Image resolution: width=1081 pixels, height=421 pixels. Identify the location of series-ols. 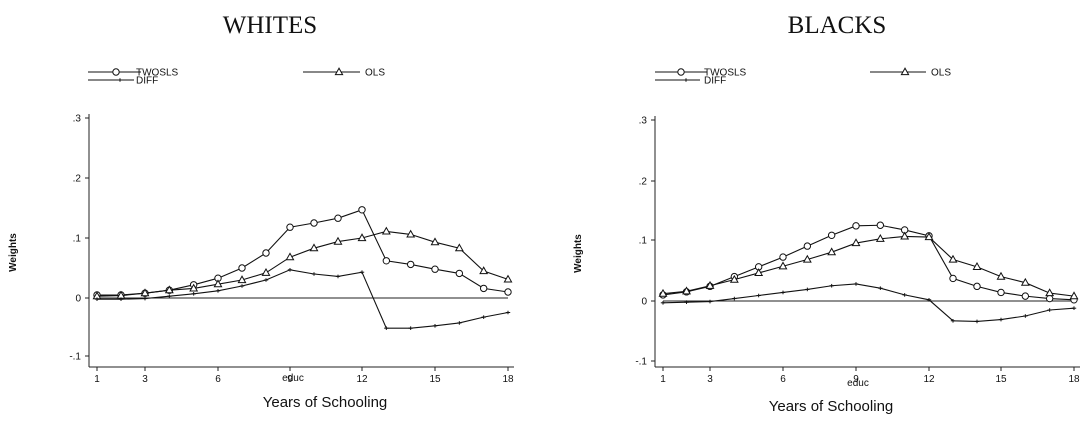
(302, 263).